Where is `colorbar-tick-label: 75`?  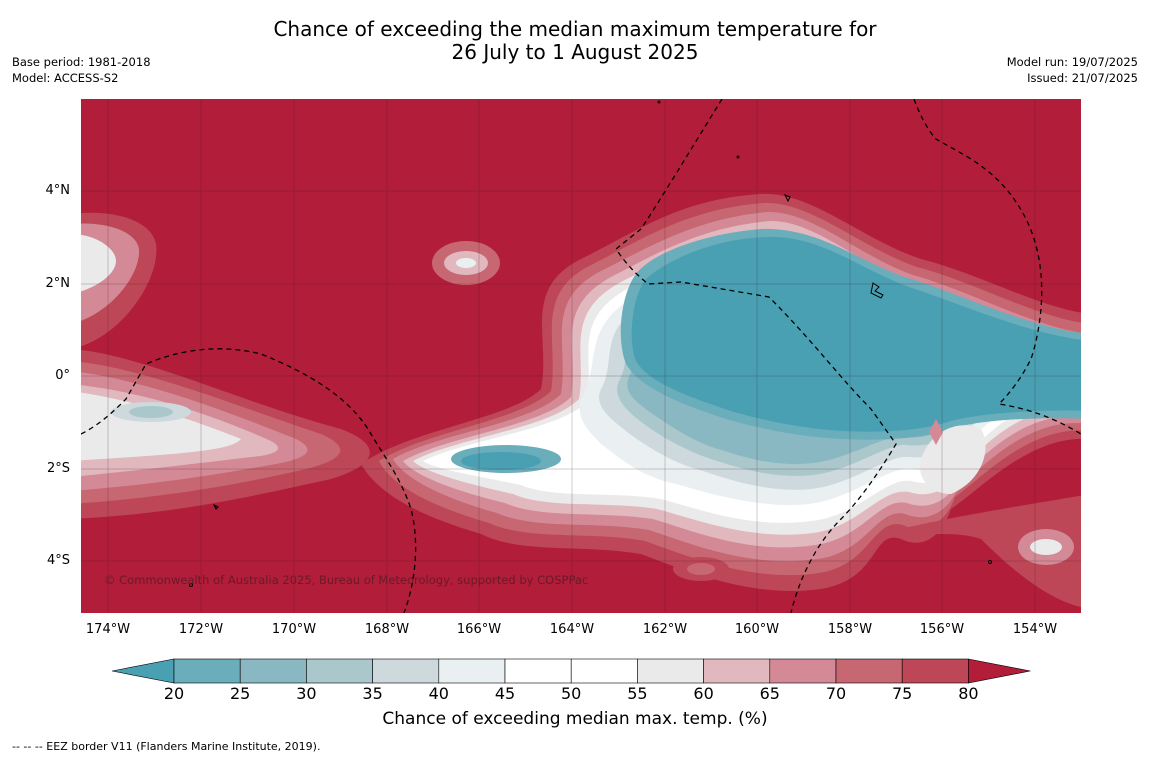 colorbar-tick-label: 75 is located at coordinates (902, 693).